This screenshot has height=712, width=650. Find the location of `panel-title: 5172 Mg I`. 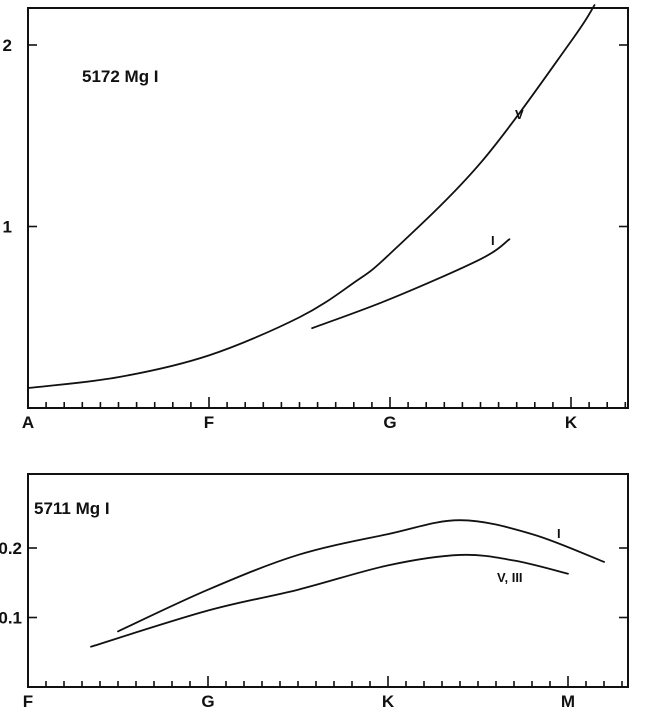

panel-title: 5172 Mg I is located at coordinates (120, 76).